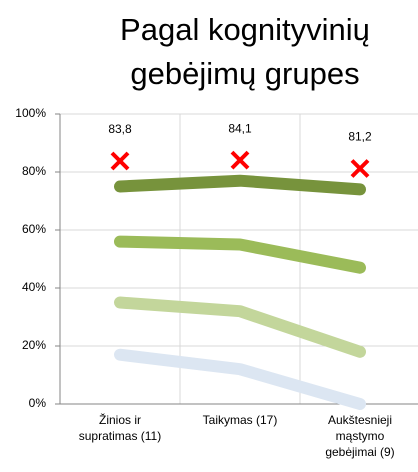 This screenshot has height=472, width=418. What do you see at coordinates (360, 436) in the screenshot?
I see `x-tick-label: Aukštesnieji mąstymo gebėjimai (9)` at bounding box center [360, 436].